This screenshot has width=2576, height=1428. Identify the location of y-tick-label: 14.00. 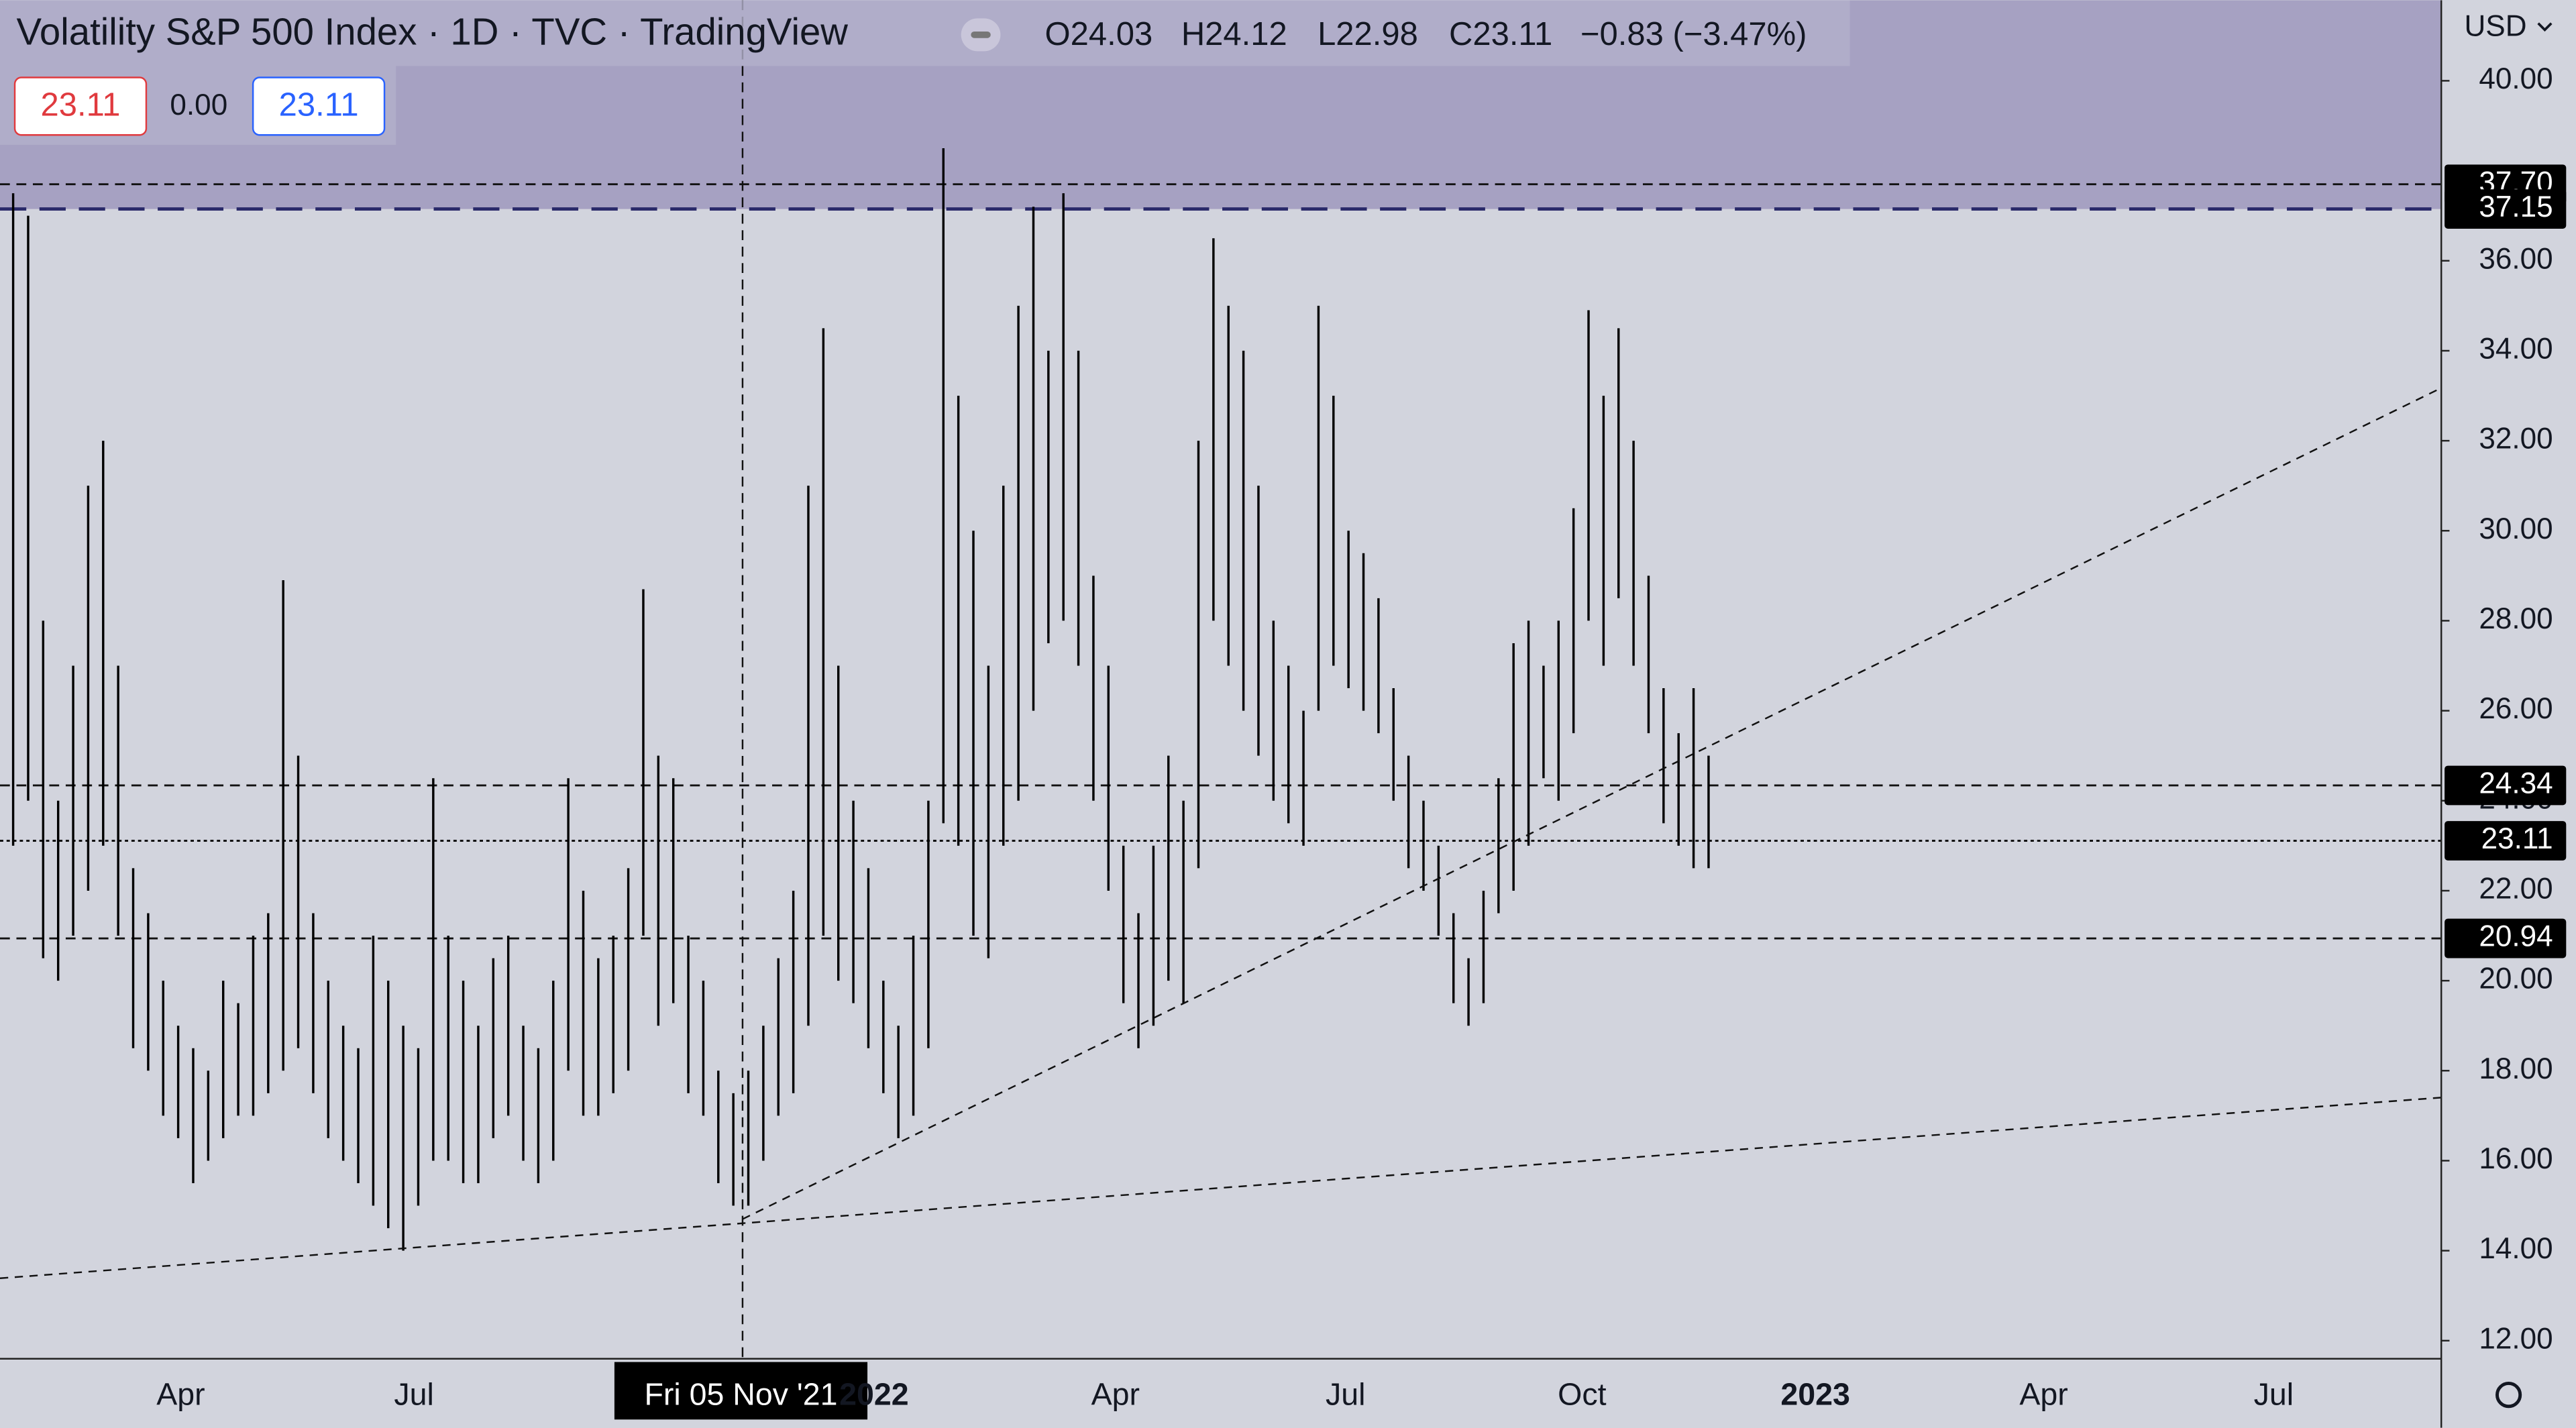
(2516, 1248).